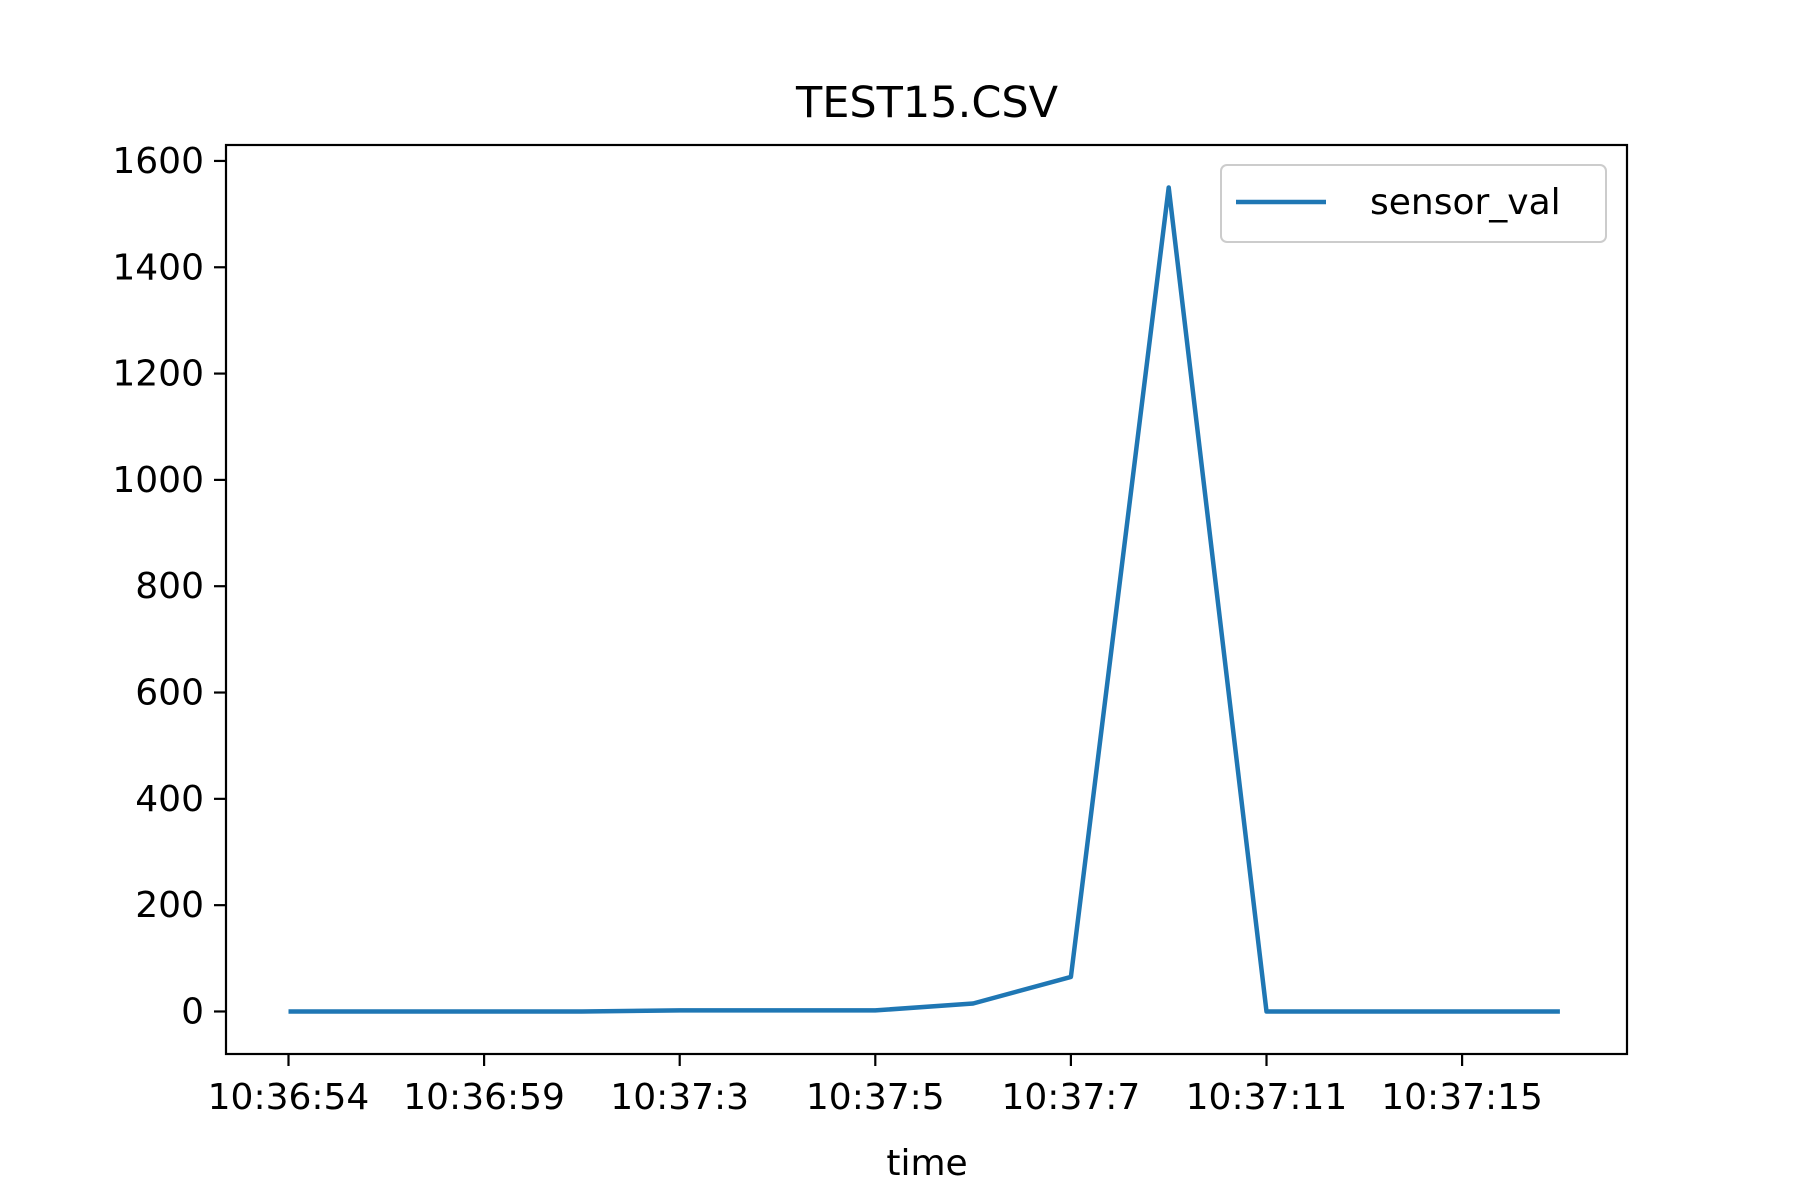 The image size is (1800, 1200). I want to click on y-tick-label: 0, so click(192, 1011).